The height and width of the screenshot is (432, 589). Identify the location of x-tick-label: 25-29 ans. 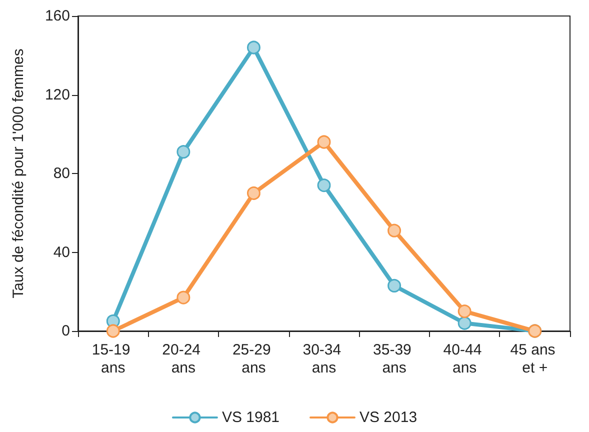
(253, 359).